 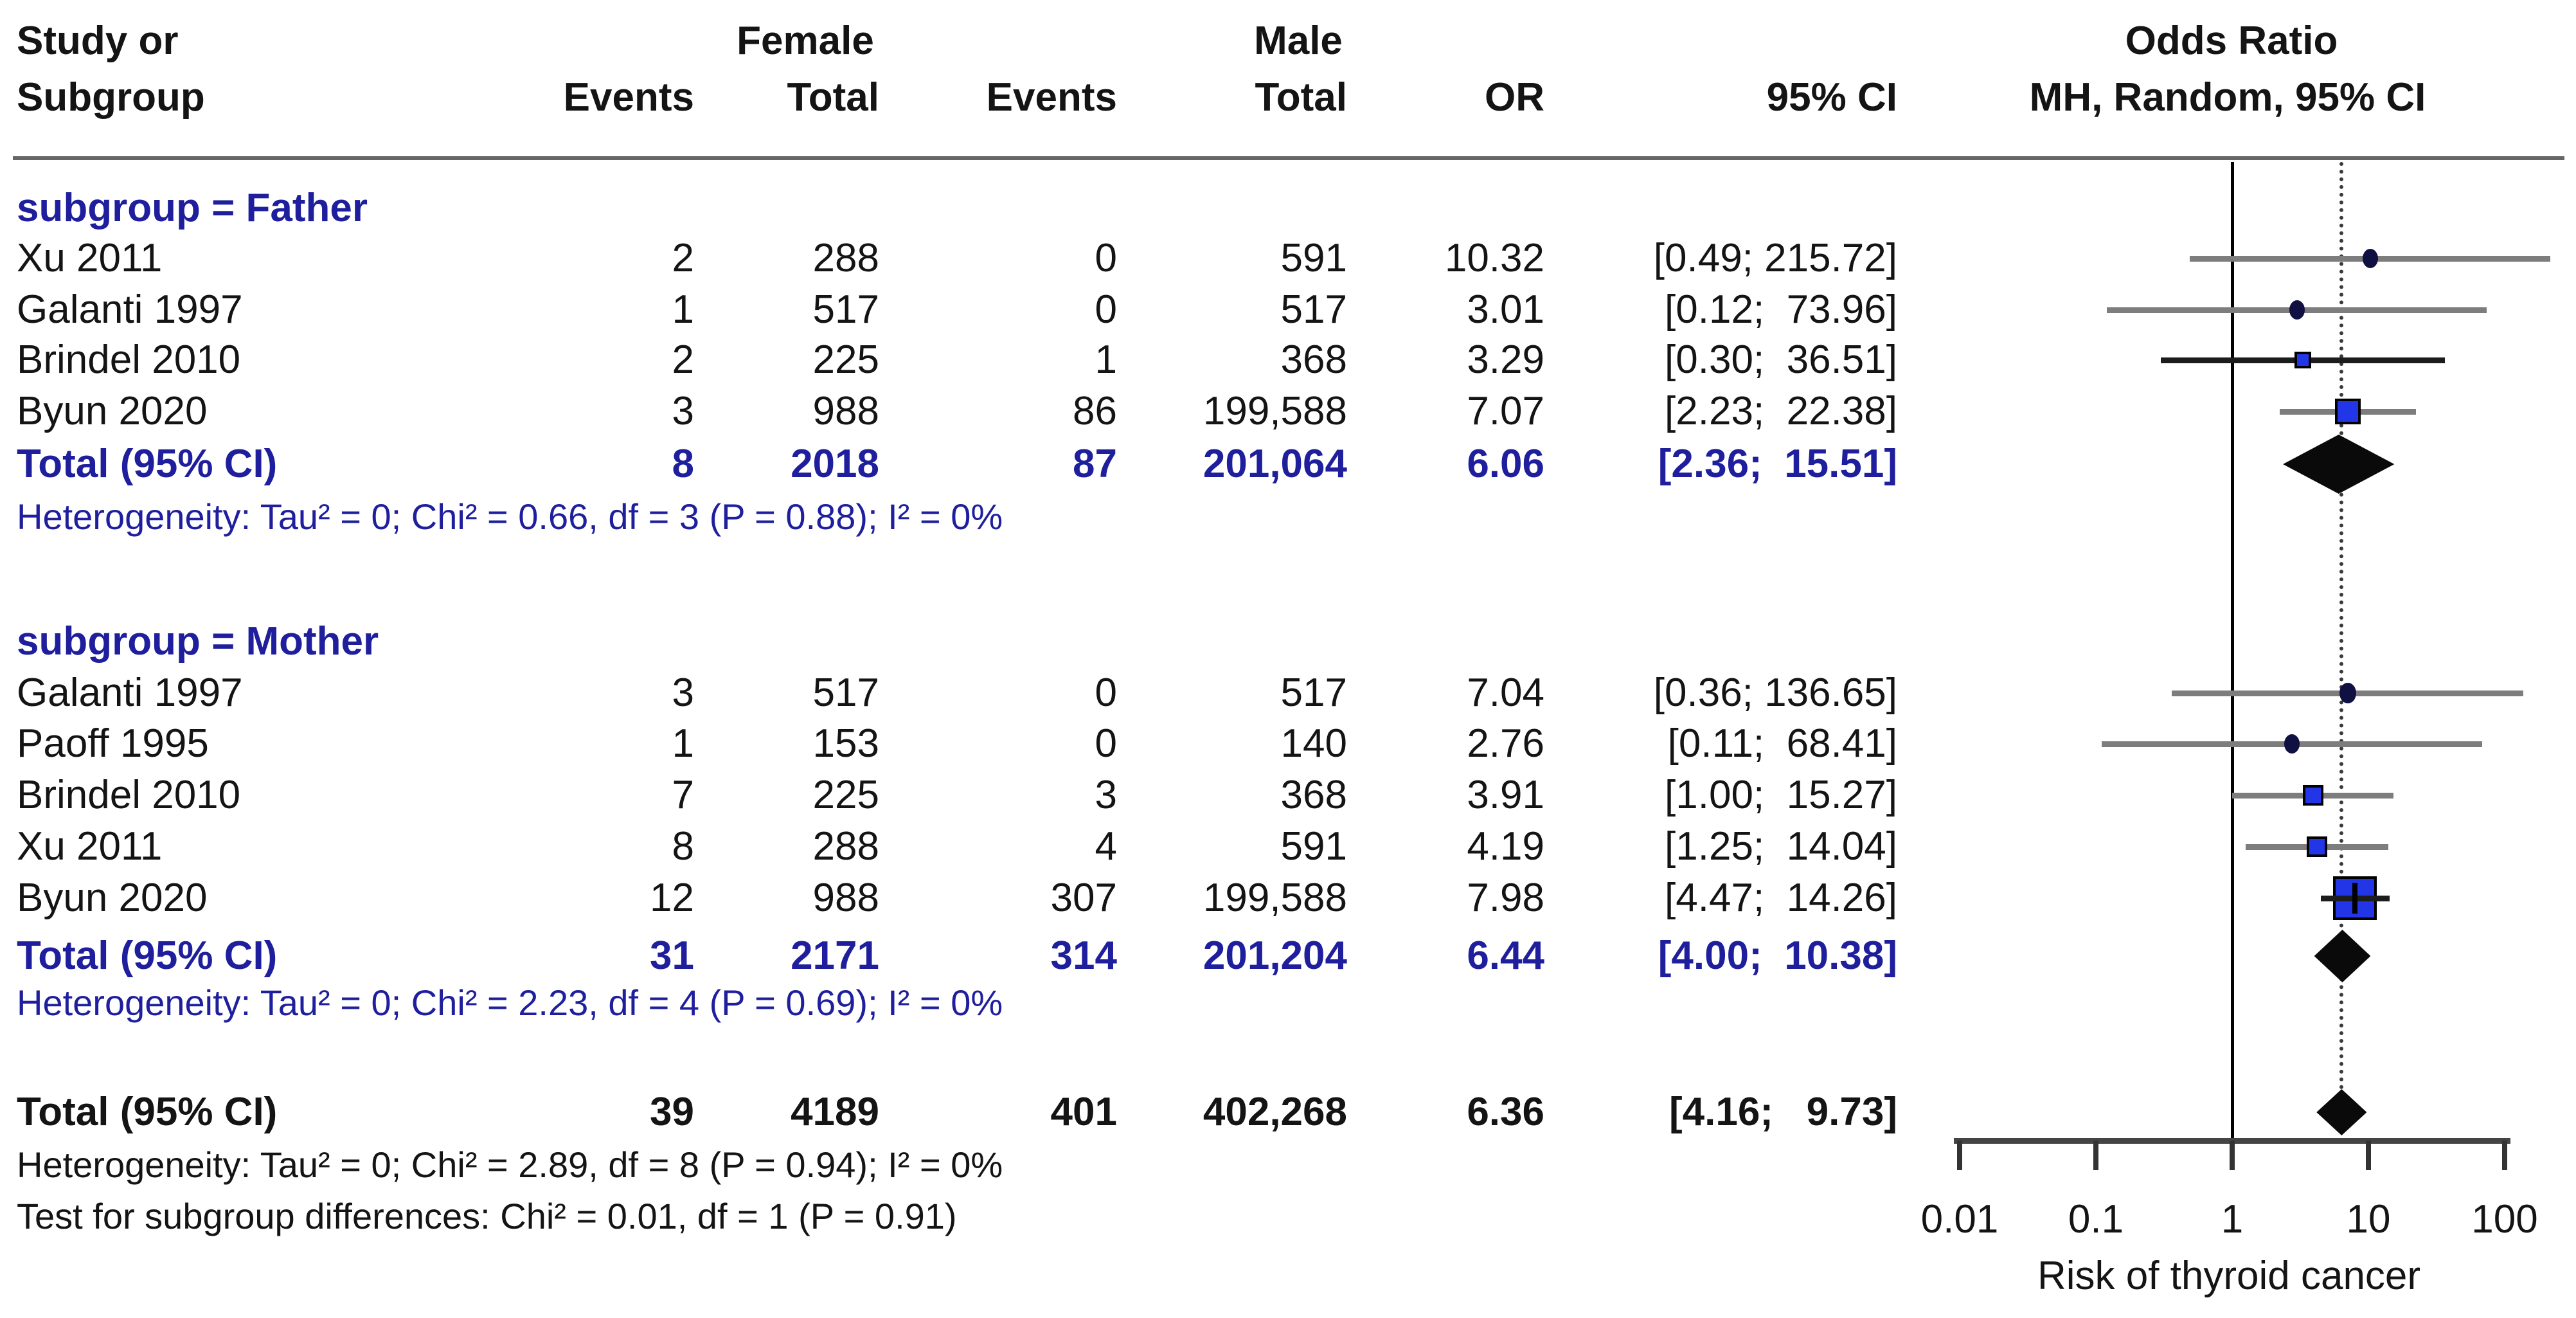 What do you see at coordinates (1783, 1112) in the screenshot?
I see `ci-text-cell: [4.16; 9.73]` at bounding box center [1783, 1112].